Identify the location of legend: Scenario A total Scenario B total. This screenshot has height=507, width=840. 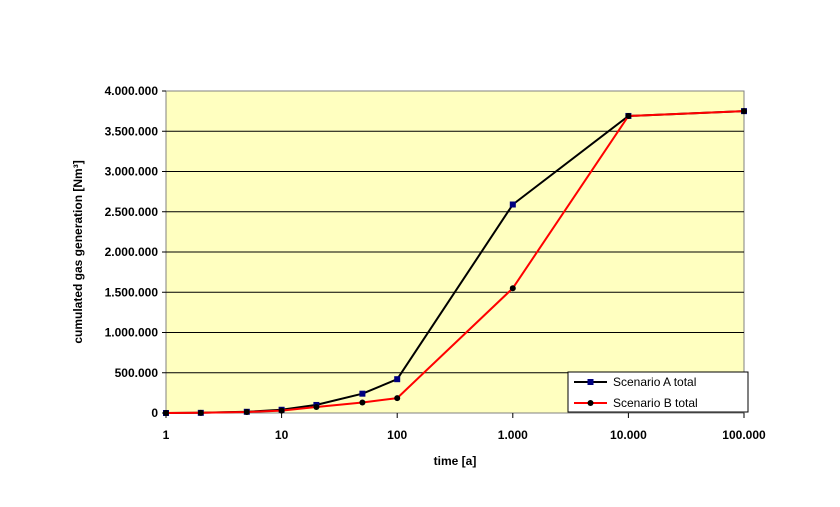
(658, 392).